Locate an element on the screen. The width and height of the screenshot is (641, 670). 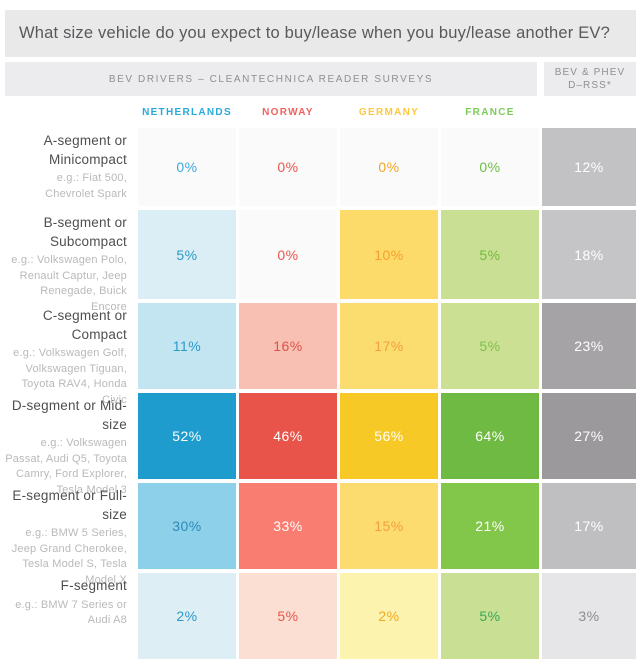
column-group-bev-phev: BEV & PHEV D–RSS* is located at coordinates (590, 79).